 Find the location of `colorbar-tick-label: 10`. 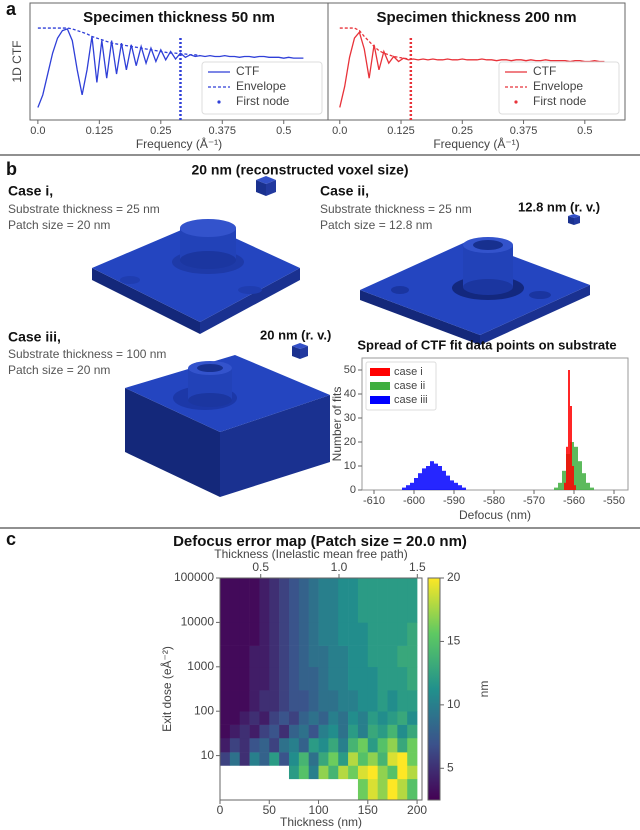

colorbar-tick-label: 10 is located at coordinates (454, 704).